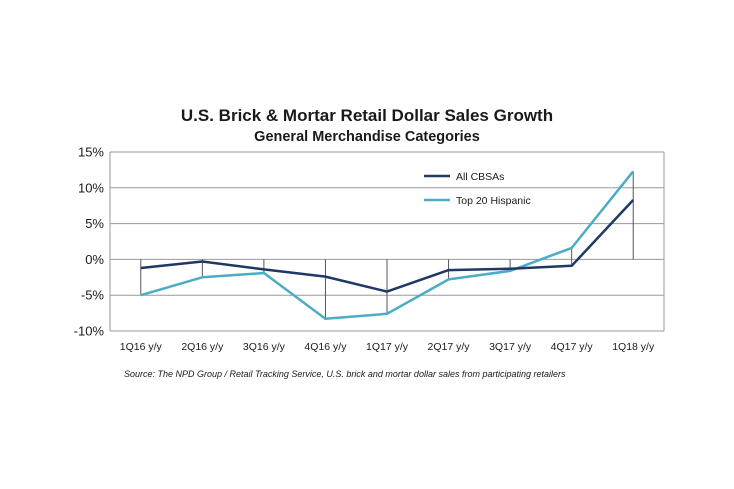 This screenshot has width=734, height=489. I want to click on x-tick-label: 3Q16 y/y, so click(264, 347).